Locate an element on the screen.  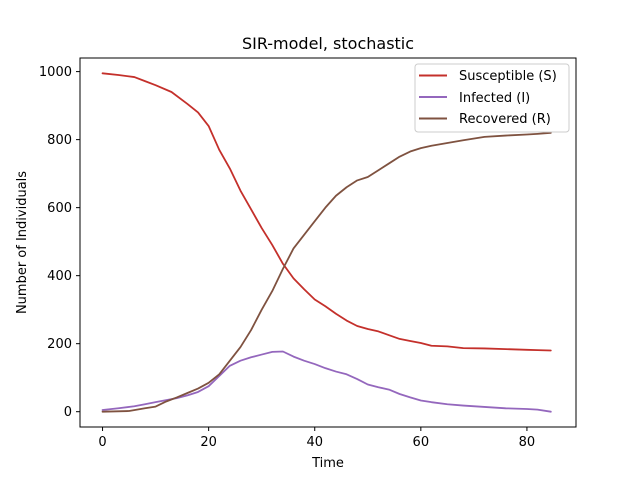
legend-label-infected: Infected (I) is located at coordinates (494, 98).